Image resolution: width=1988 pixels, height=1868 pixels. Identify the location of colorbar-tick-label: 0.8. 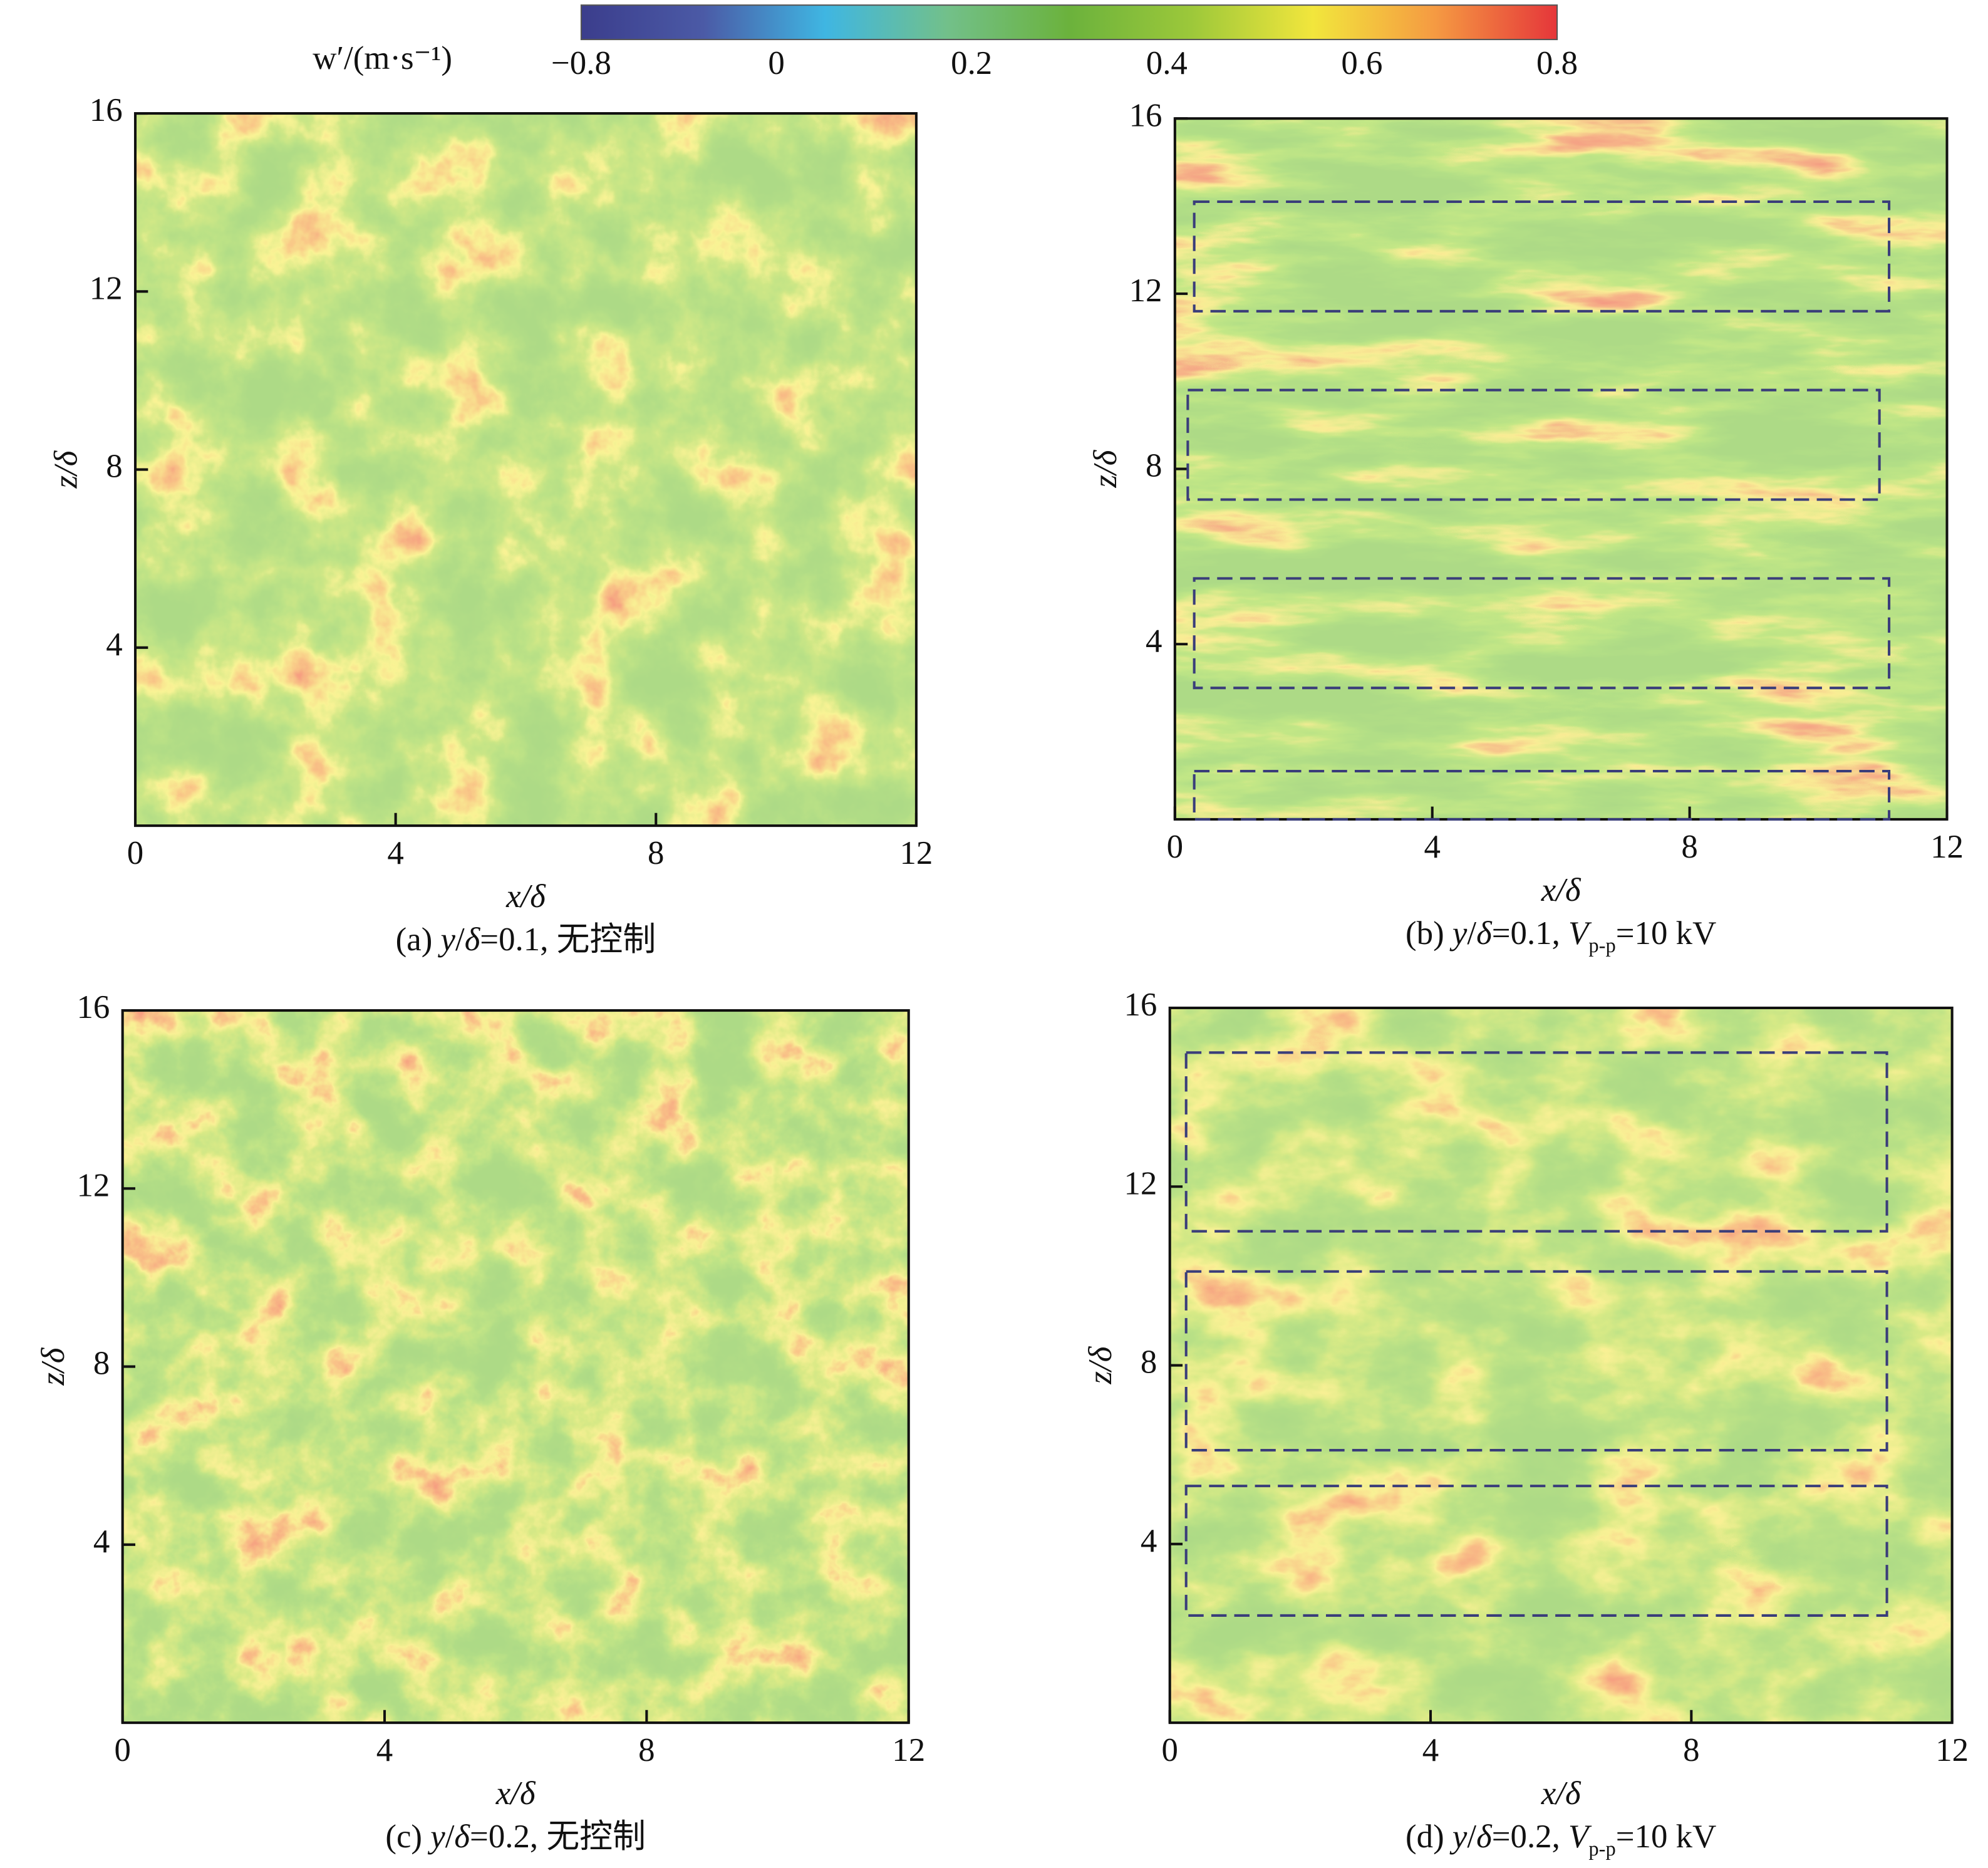
(1557, 63).